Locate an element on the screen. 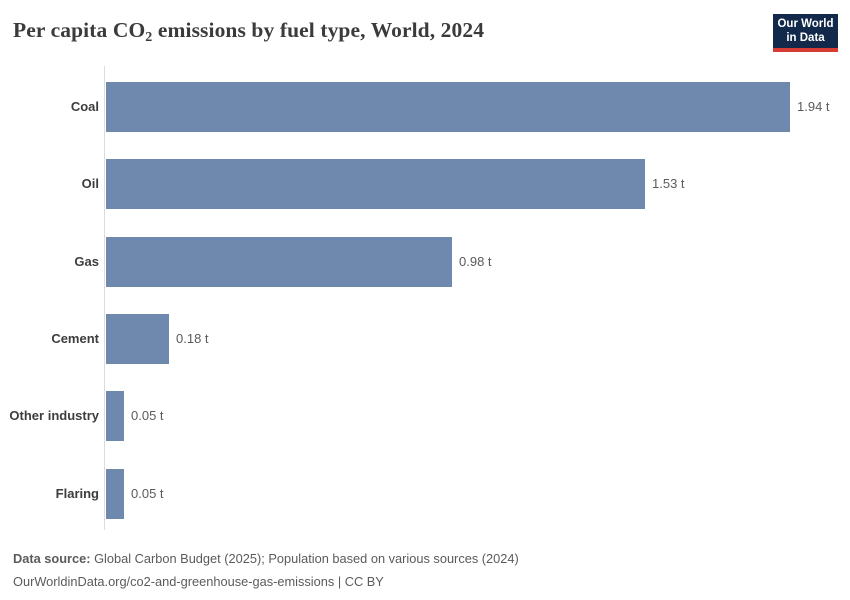 Image resolution: width=850 pixels, height=600 pixels. owid-logo-line2: in Data is located at coordinates (805, 38).